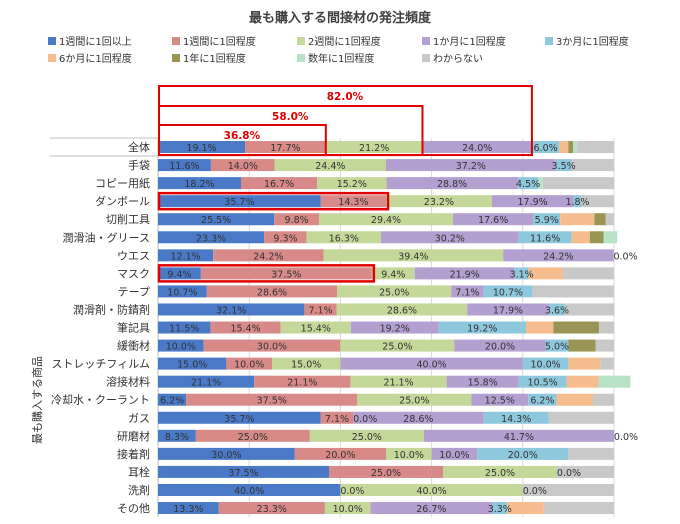 The height and width of the screenshot is (524, 680). I want to click on data-label: 11.5%, so click(184, 329).